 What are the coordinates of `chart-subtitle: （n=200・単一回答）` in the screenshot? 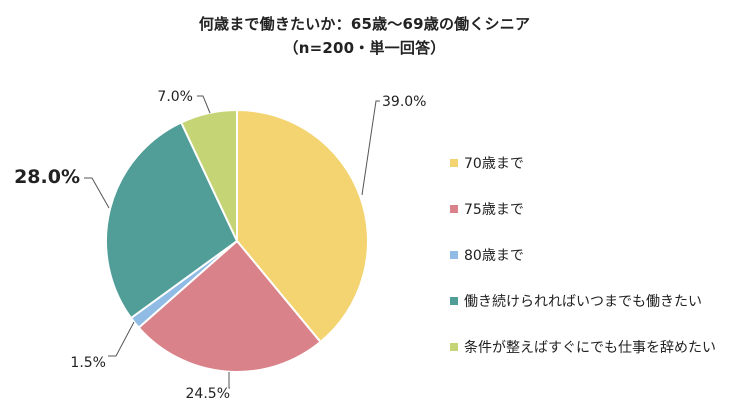 It's located at (364, 48).